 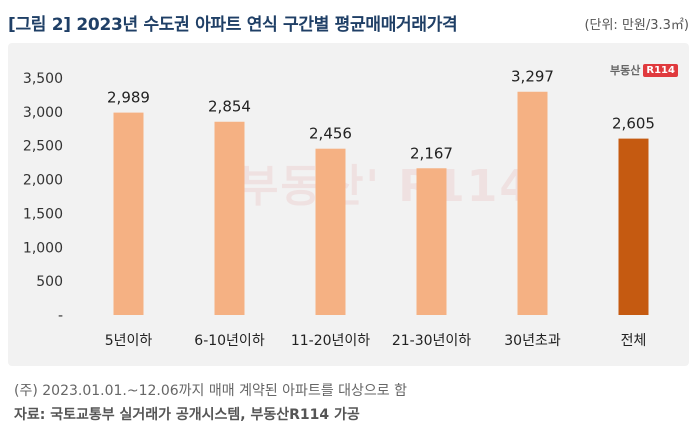 What do you see at coordinates (385, 186) in the screenshot?
I see `watermark: 부동산' R114` at bounding box center [385, 186].